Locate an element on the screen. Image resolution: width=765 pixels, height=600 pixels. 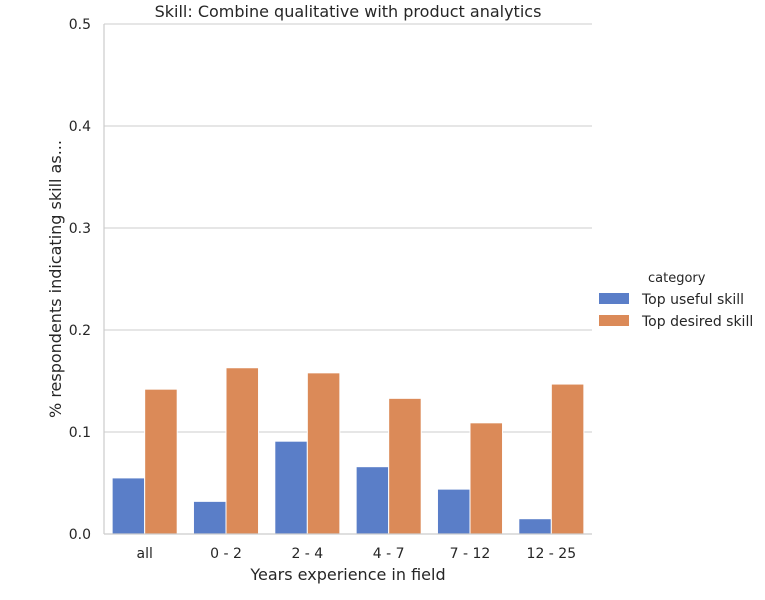
y-tick-label: 0.0 is located at coordinates (80, 535).